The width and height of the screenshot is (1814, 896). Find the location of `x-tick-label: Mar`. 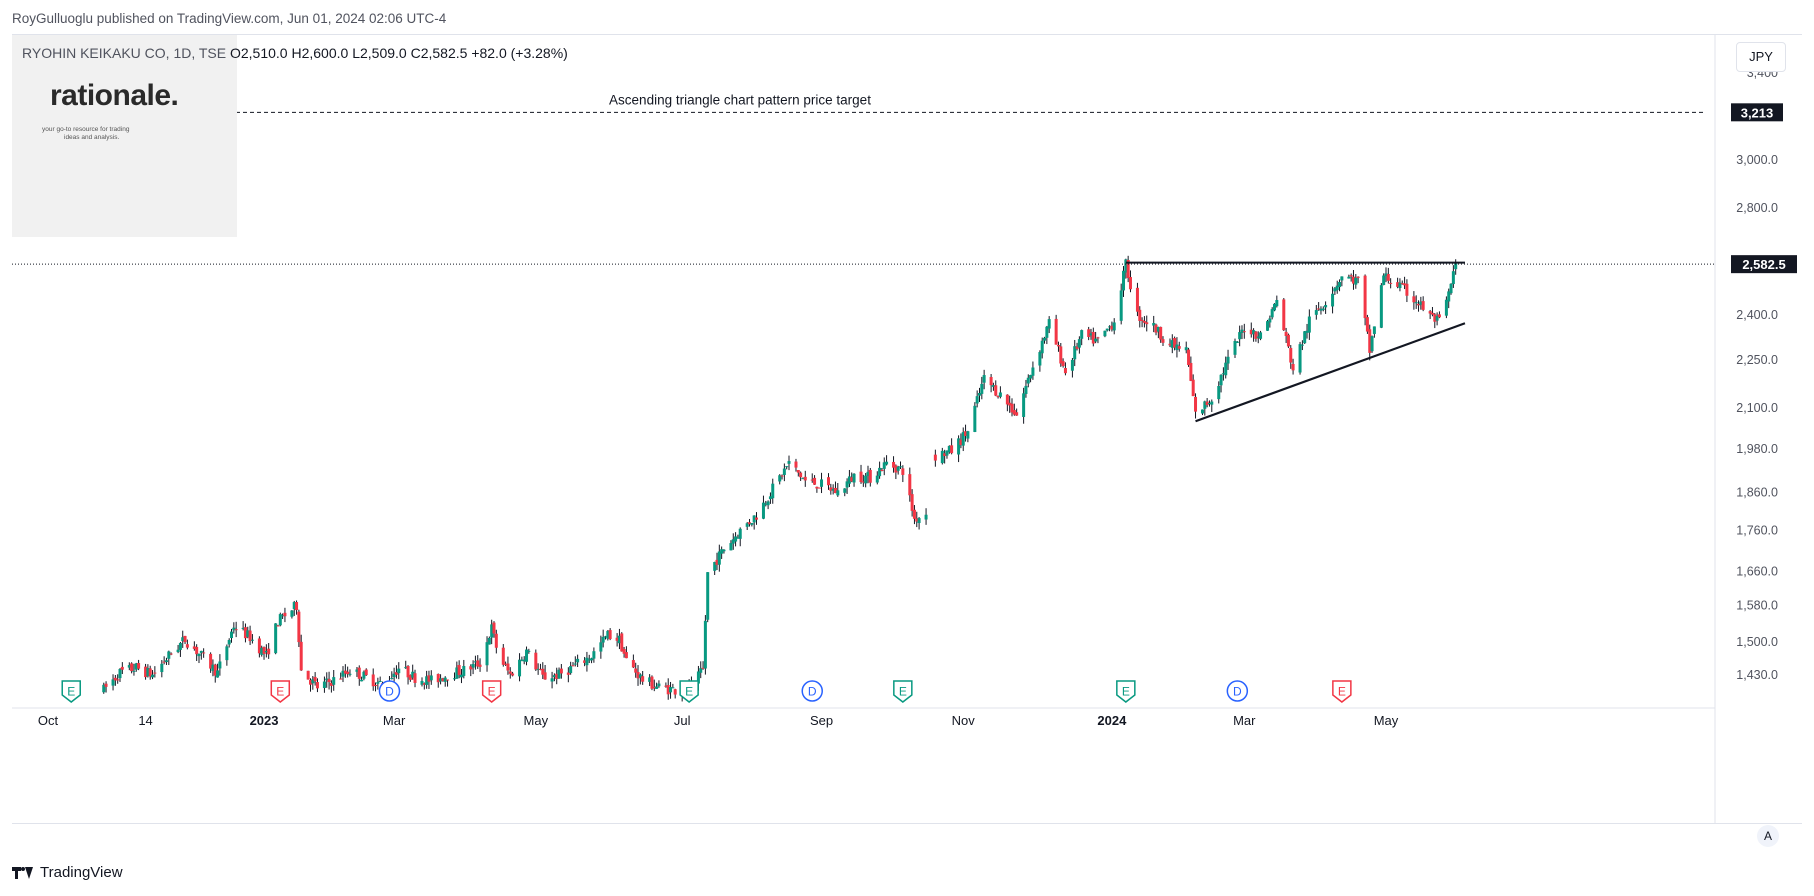

x-tick-label: Mar is located at coordinates (1244, 720).